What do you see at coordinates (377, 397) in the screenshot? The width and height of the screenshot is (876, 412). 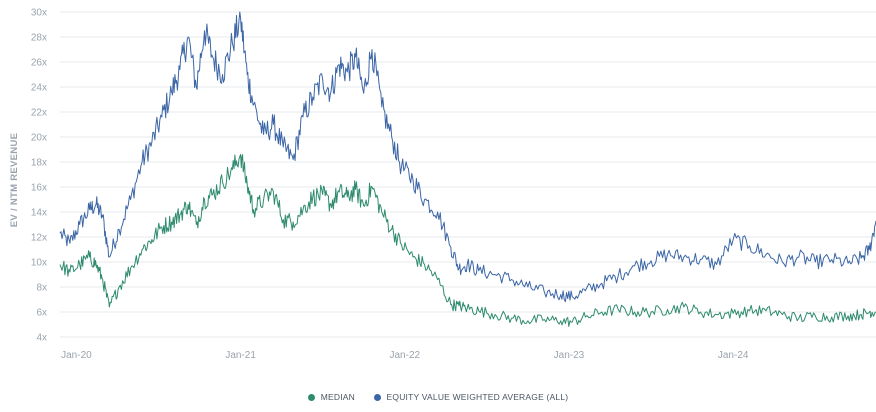 I see `weighted-average-dot-icon` at bounding box center [377, 397].